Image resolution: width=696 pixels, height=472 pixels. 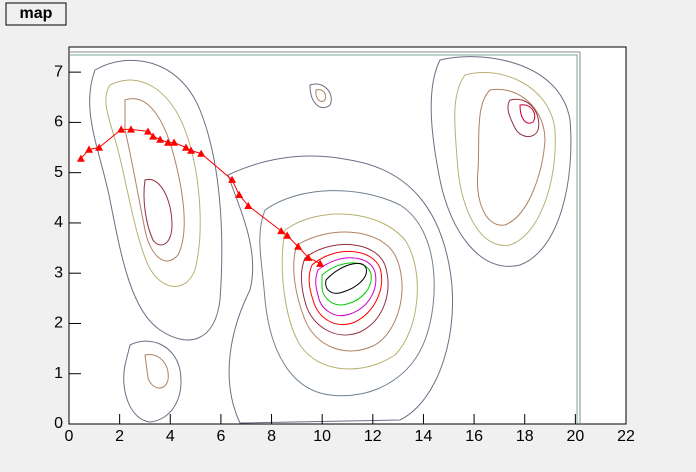 What do you see at coordinates (58, 323) in the screenshot?
I see `y-tick-label: 2` at bounding box center [58, 323].